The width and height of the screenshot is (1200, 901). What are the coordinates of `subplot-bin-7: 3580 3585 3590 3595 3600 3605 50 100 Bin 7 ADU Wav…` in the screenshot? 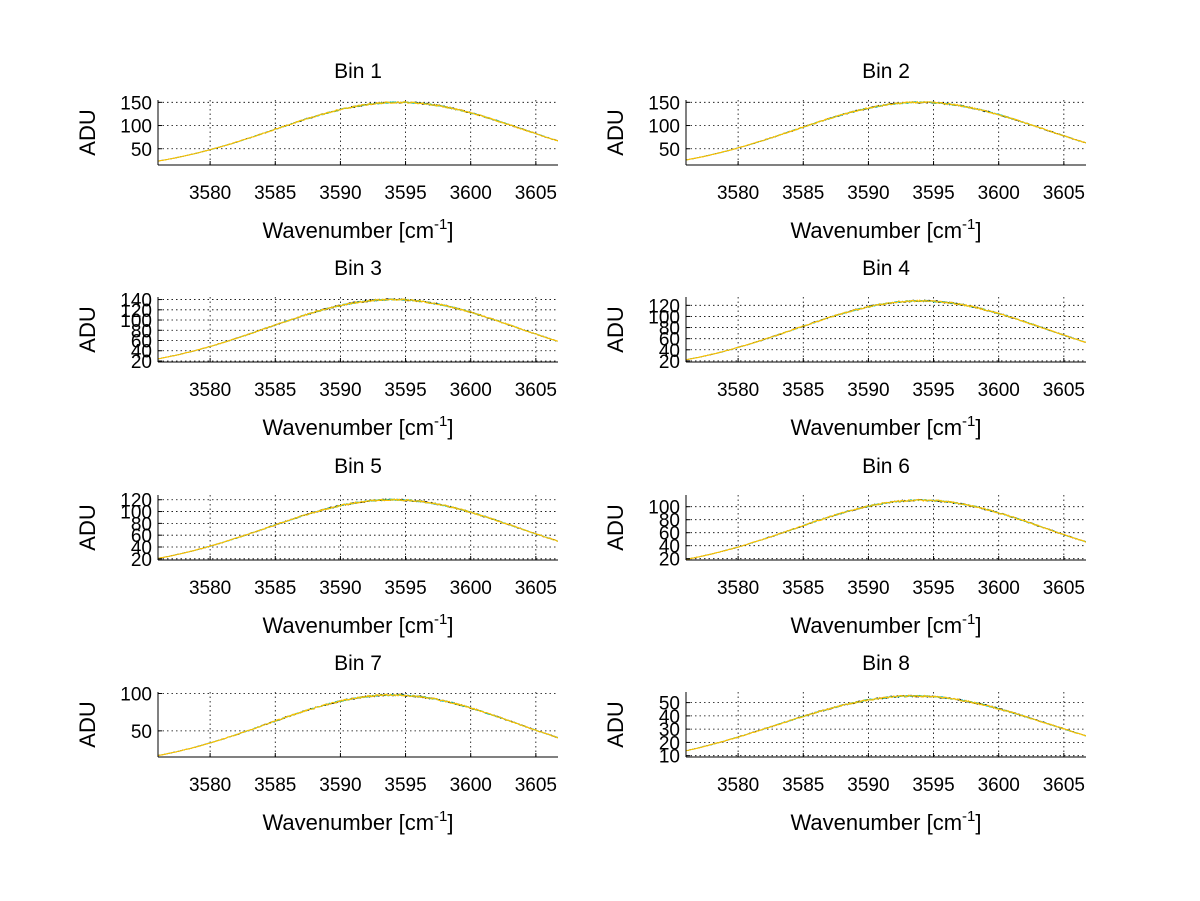 It's located at (316, 743).